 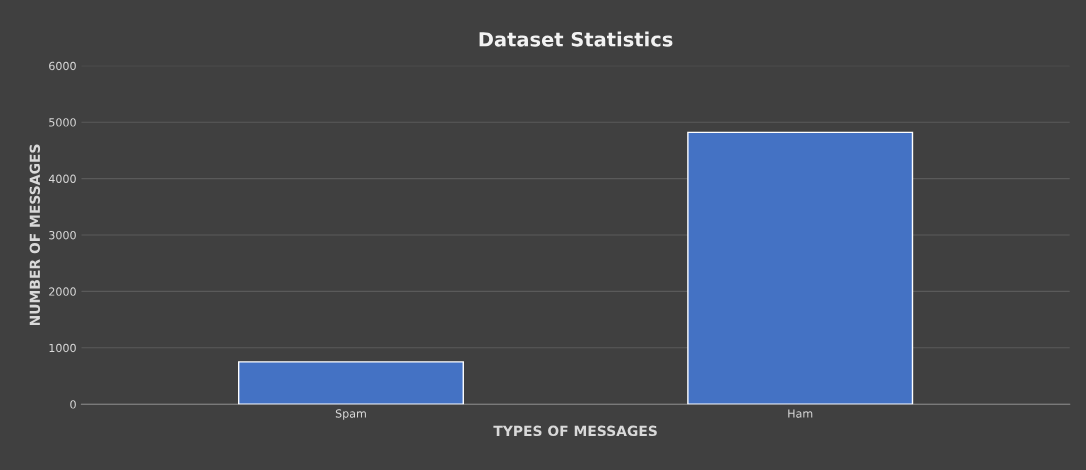 What do you see at coordinates (350, 414) in the screenshot?
I see `x-tick-label: Spam` at bounding box center [350, 414].